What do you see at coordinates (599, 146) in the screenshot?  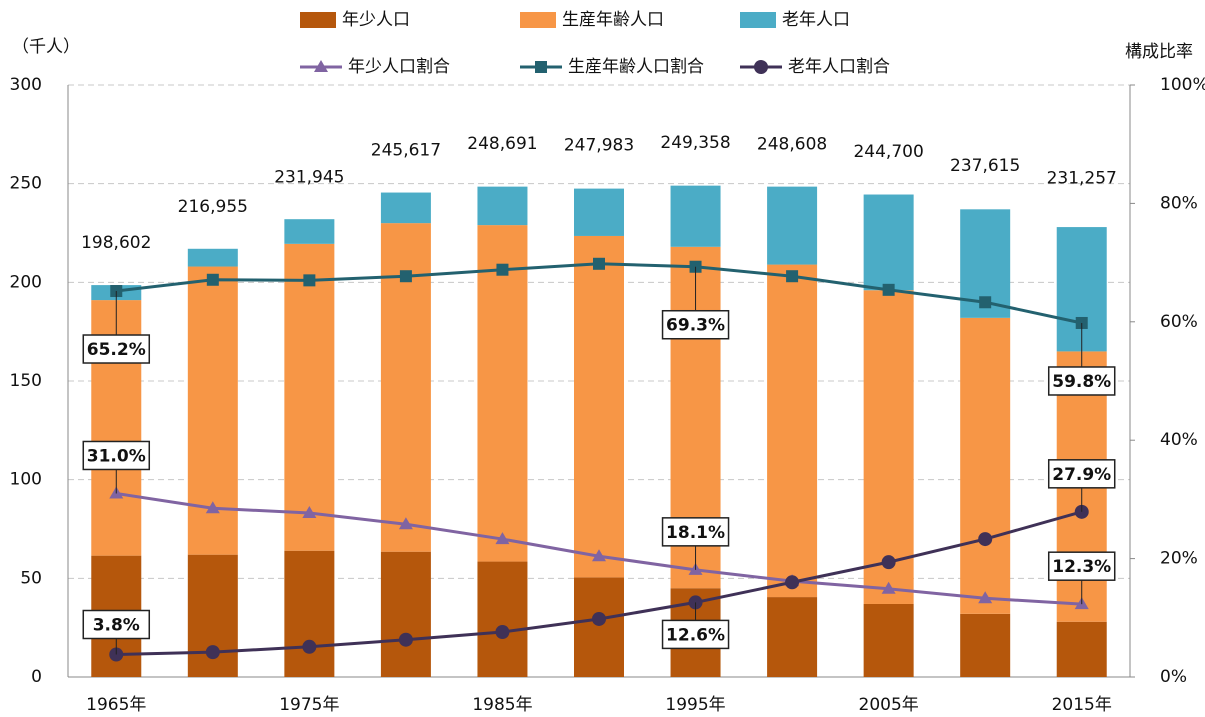 I see `total-label: 247,983` at bounding box center [599, 146].